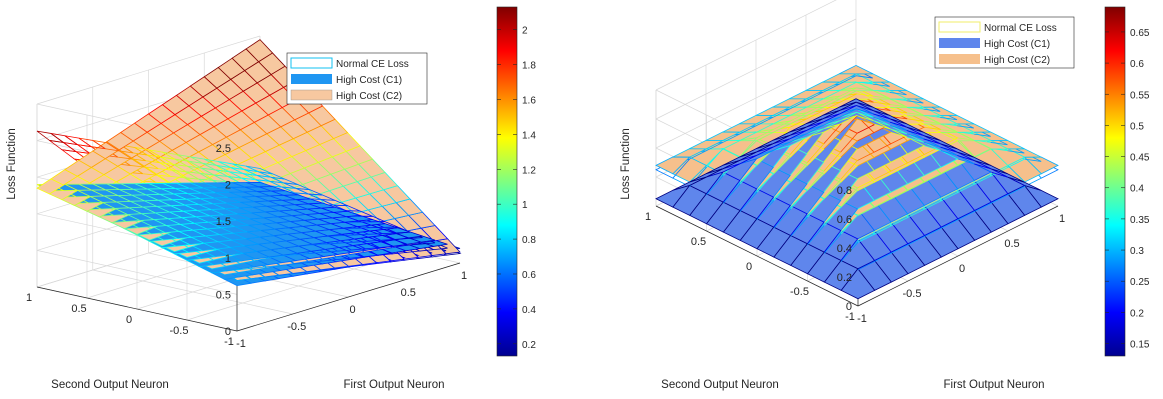 This screenshot has height=399, width=1163. Describe the element at coordinates (507, 181) in the screenshot. I see `left-colorbar-gradient` at that location.